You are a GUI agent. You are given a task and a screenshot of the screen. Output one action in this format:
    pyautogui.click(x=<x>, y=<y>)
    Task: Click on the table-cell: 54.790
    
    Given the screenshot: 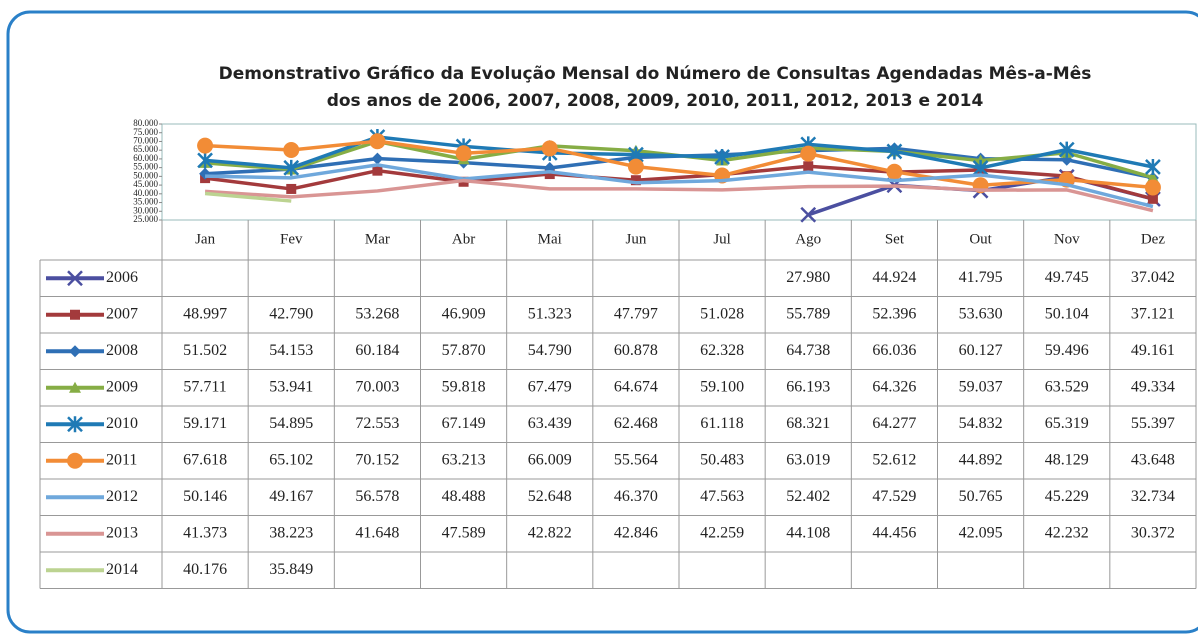 What is the action you would take?
    pyautogui.click(x=550, y=350)
    